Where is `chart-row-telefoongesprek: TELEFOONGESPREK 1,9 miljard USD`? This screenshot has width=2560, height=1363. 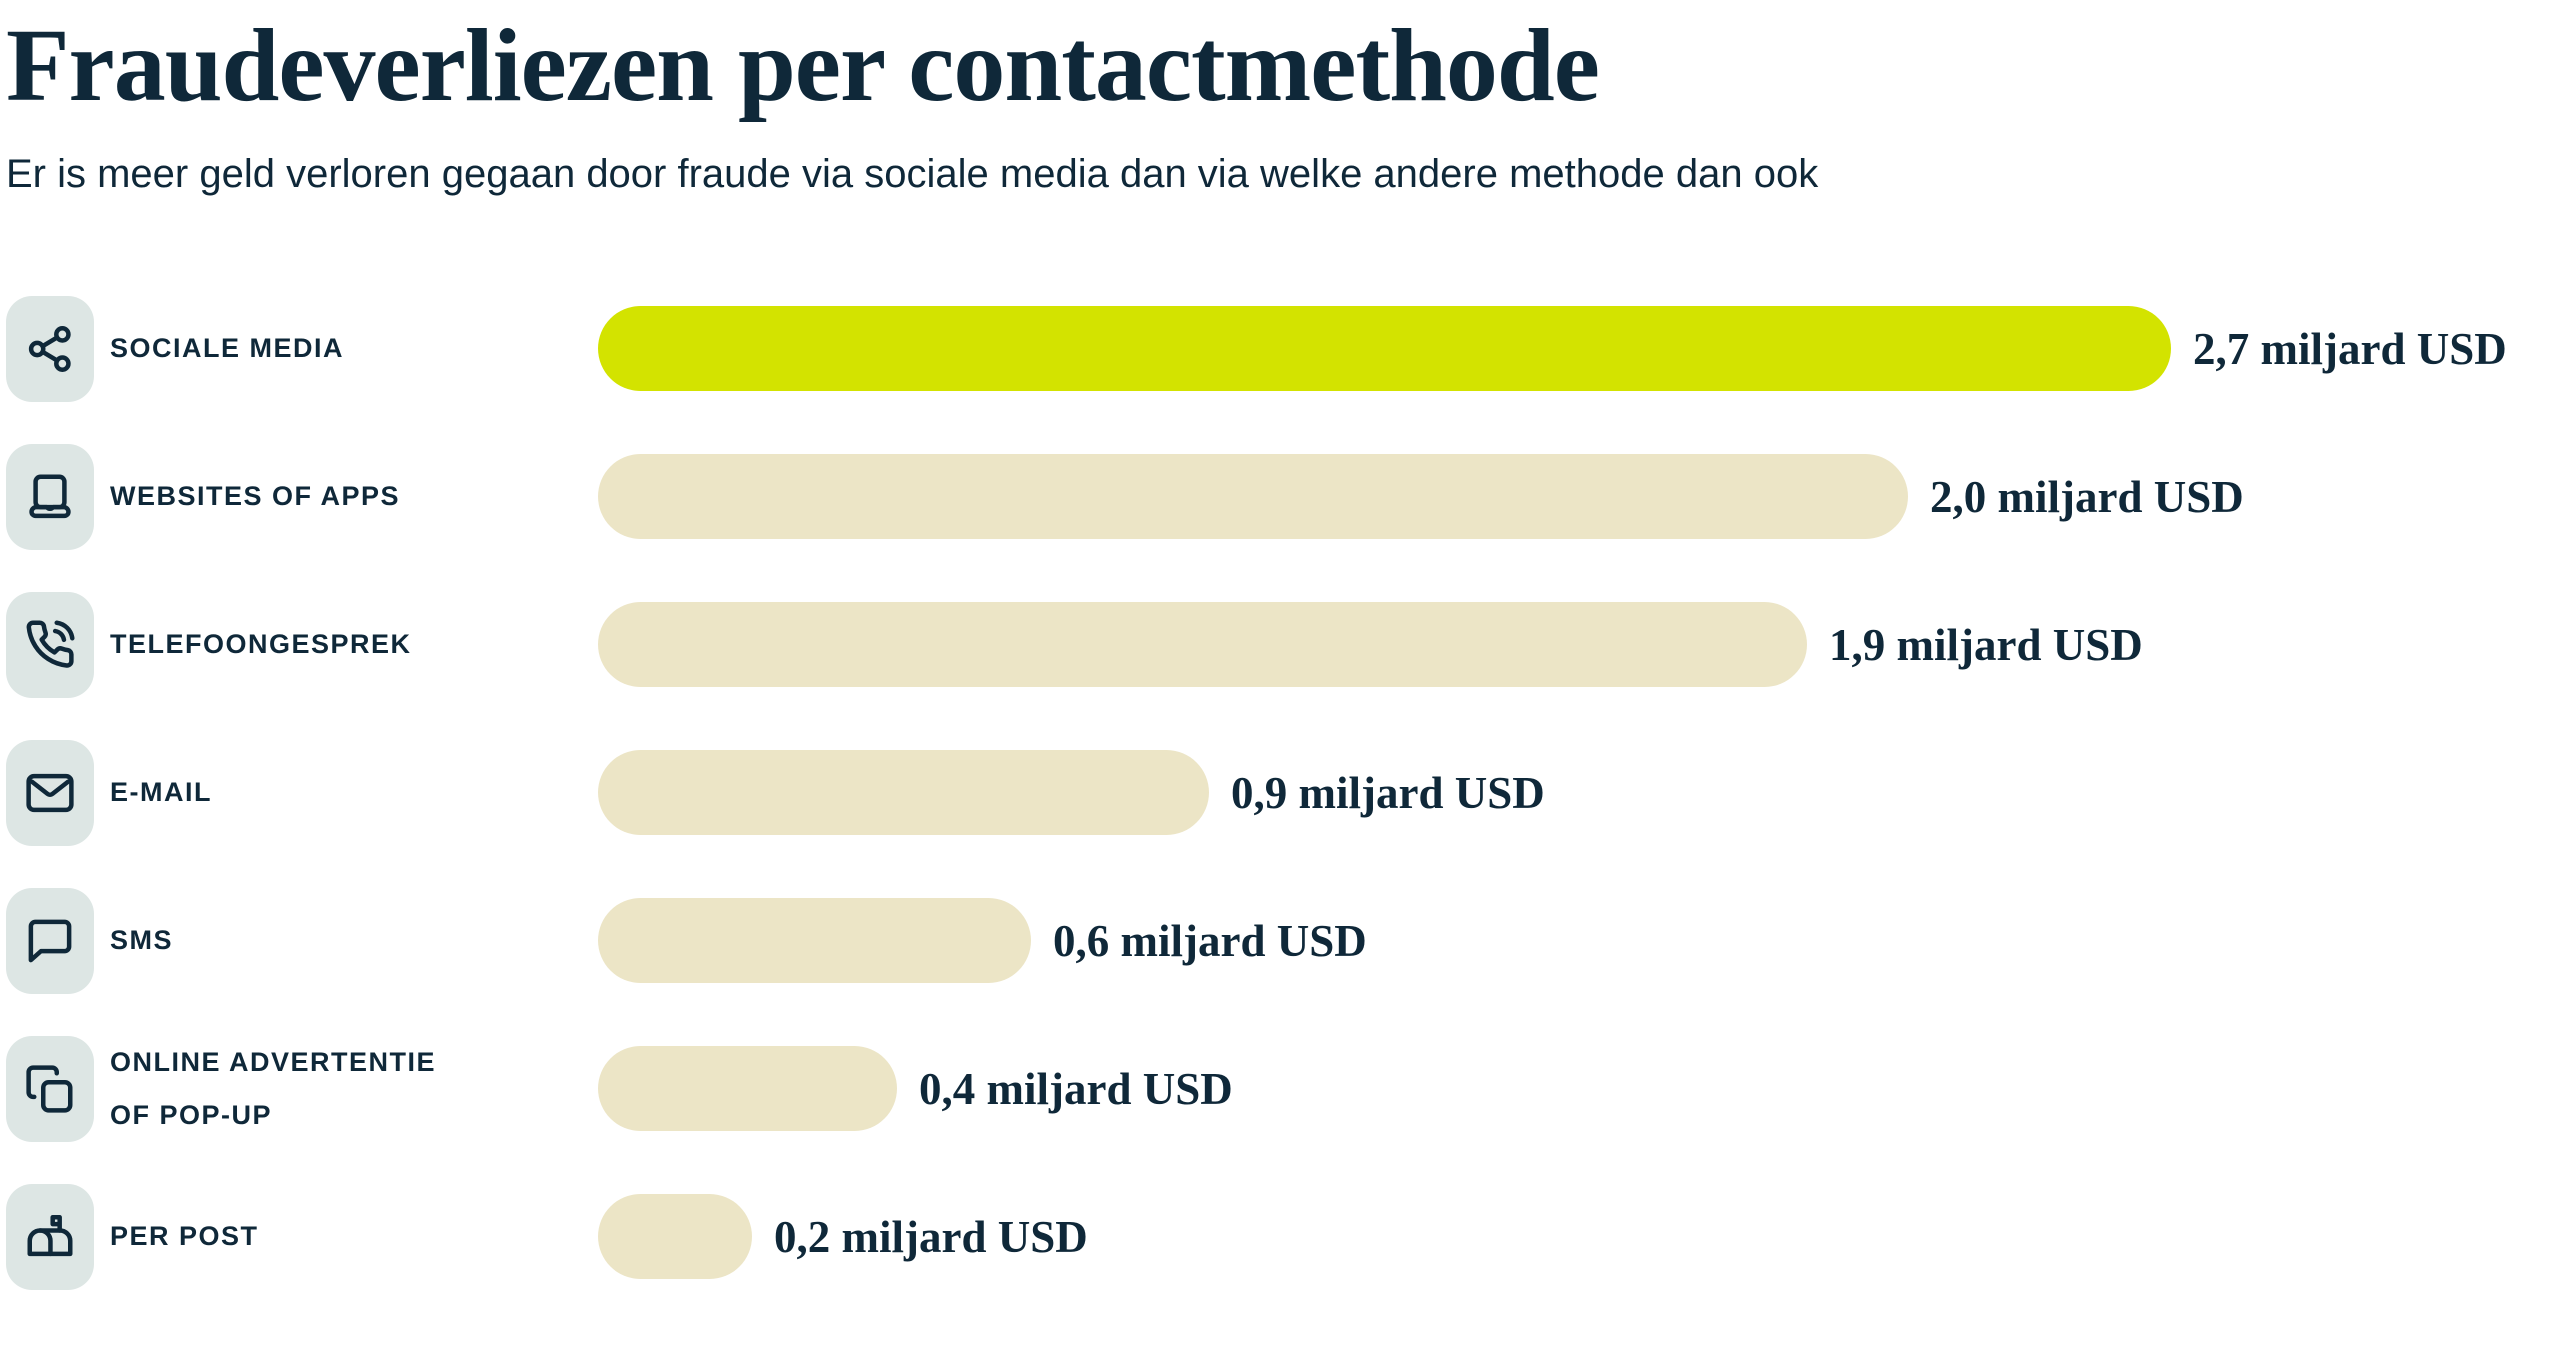 chart-row-telefoongesprek: TELEFOONGESPREK 1,9 miljard USD is located at coordinates (1283, 645).